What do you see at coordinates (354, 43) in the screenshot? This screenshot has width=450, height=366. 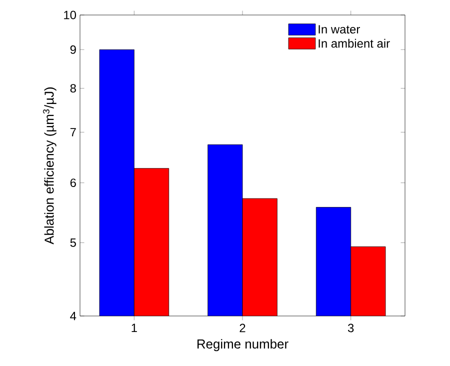 I see `legend-label: In ambient air` at bounding box center [354, 43].